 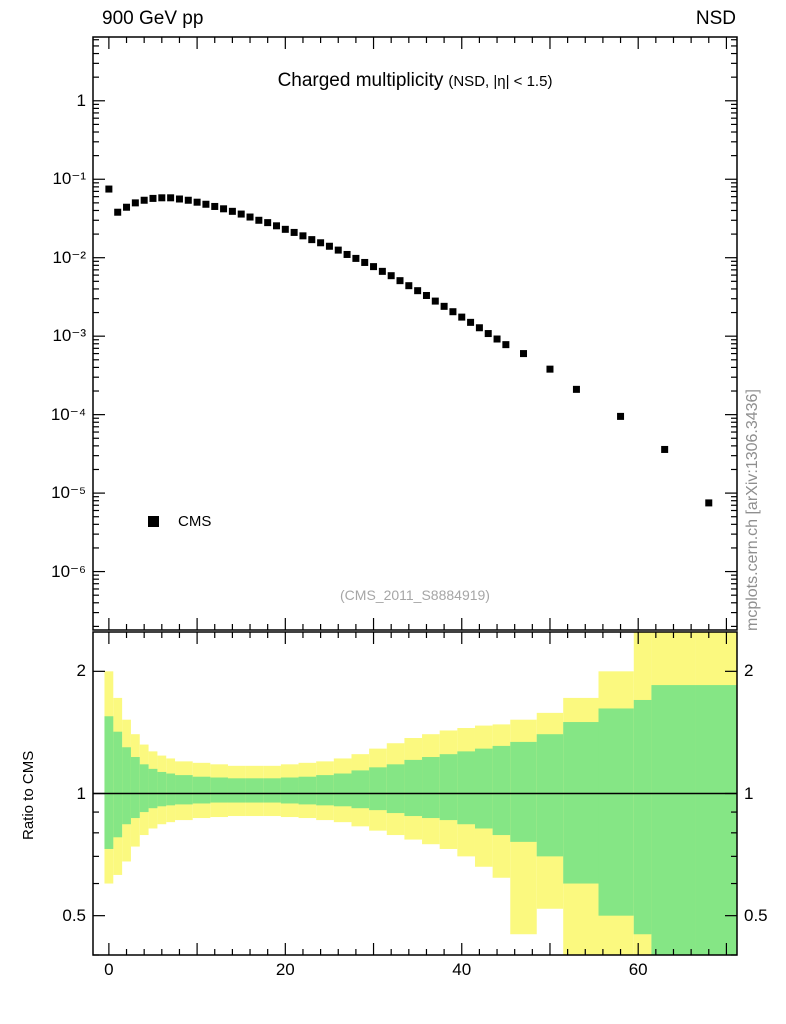 What do you see at coordinates (109, 969) in the screenshot?
I see `x-tick-label: 0` at bounding box center [109, 969].